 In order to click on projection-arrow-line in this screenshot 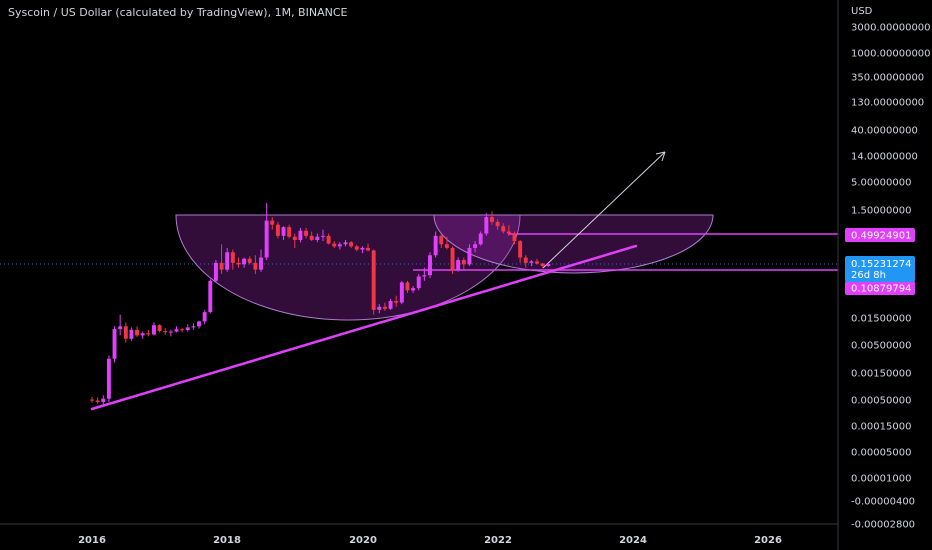, I will do `click(604, 210)`.